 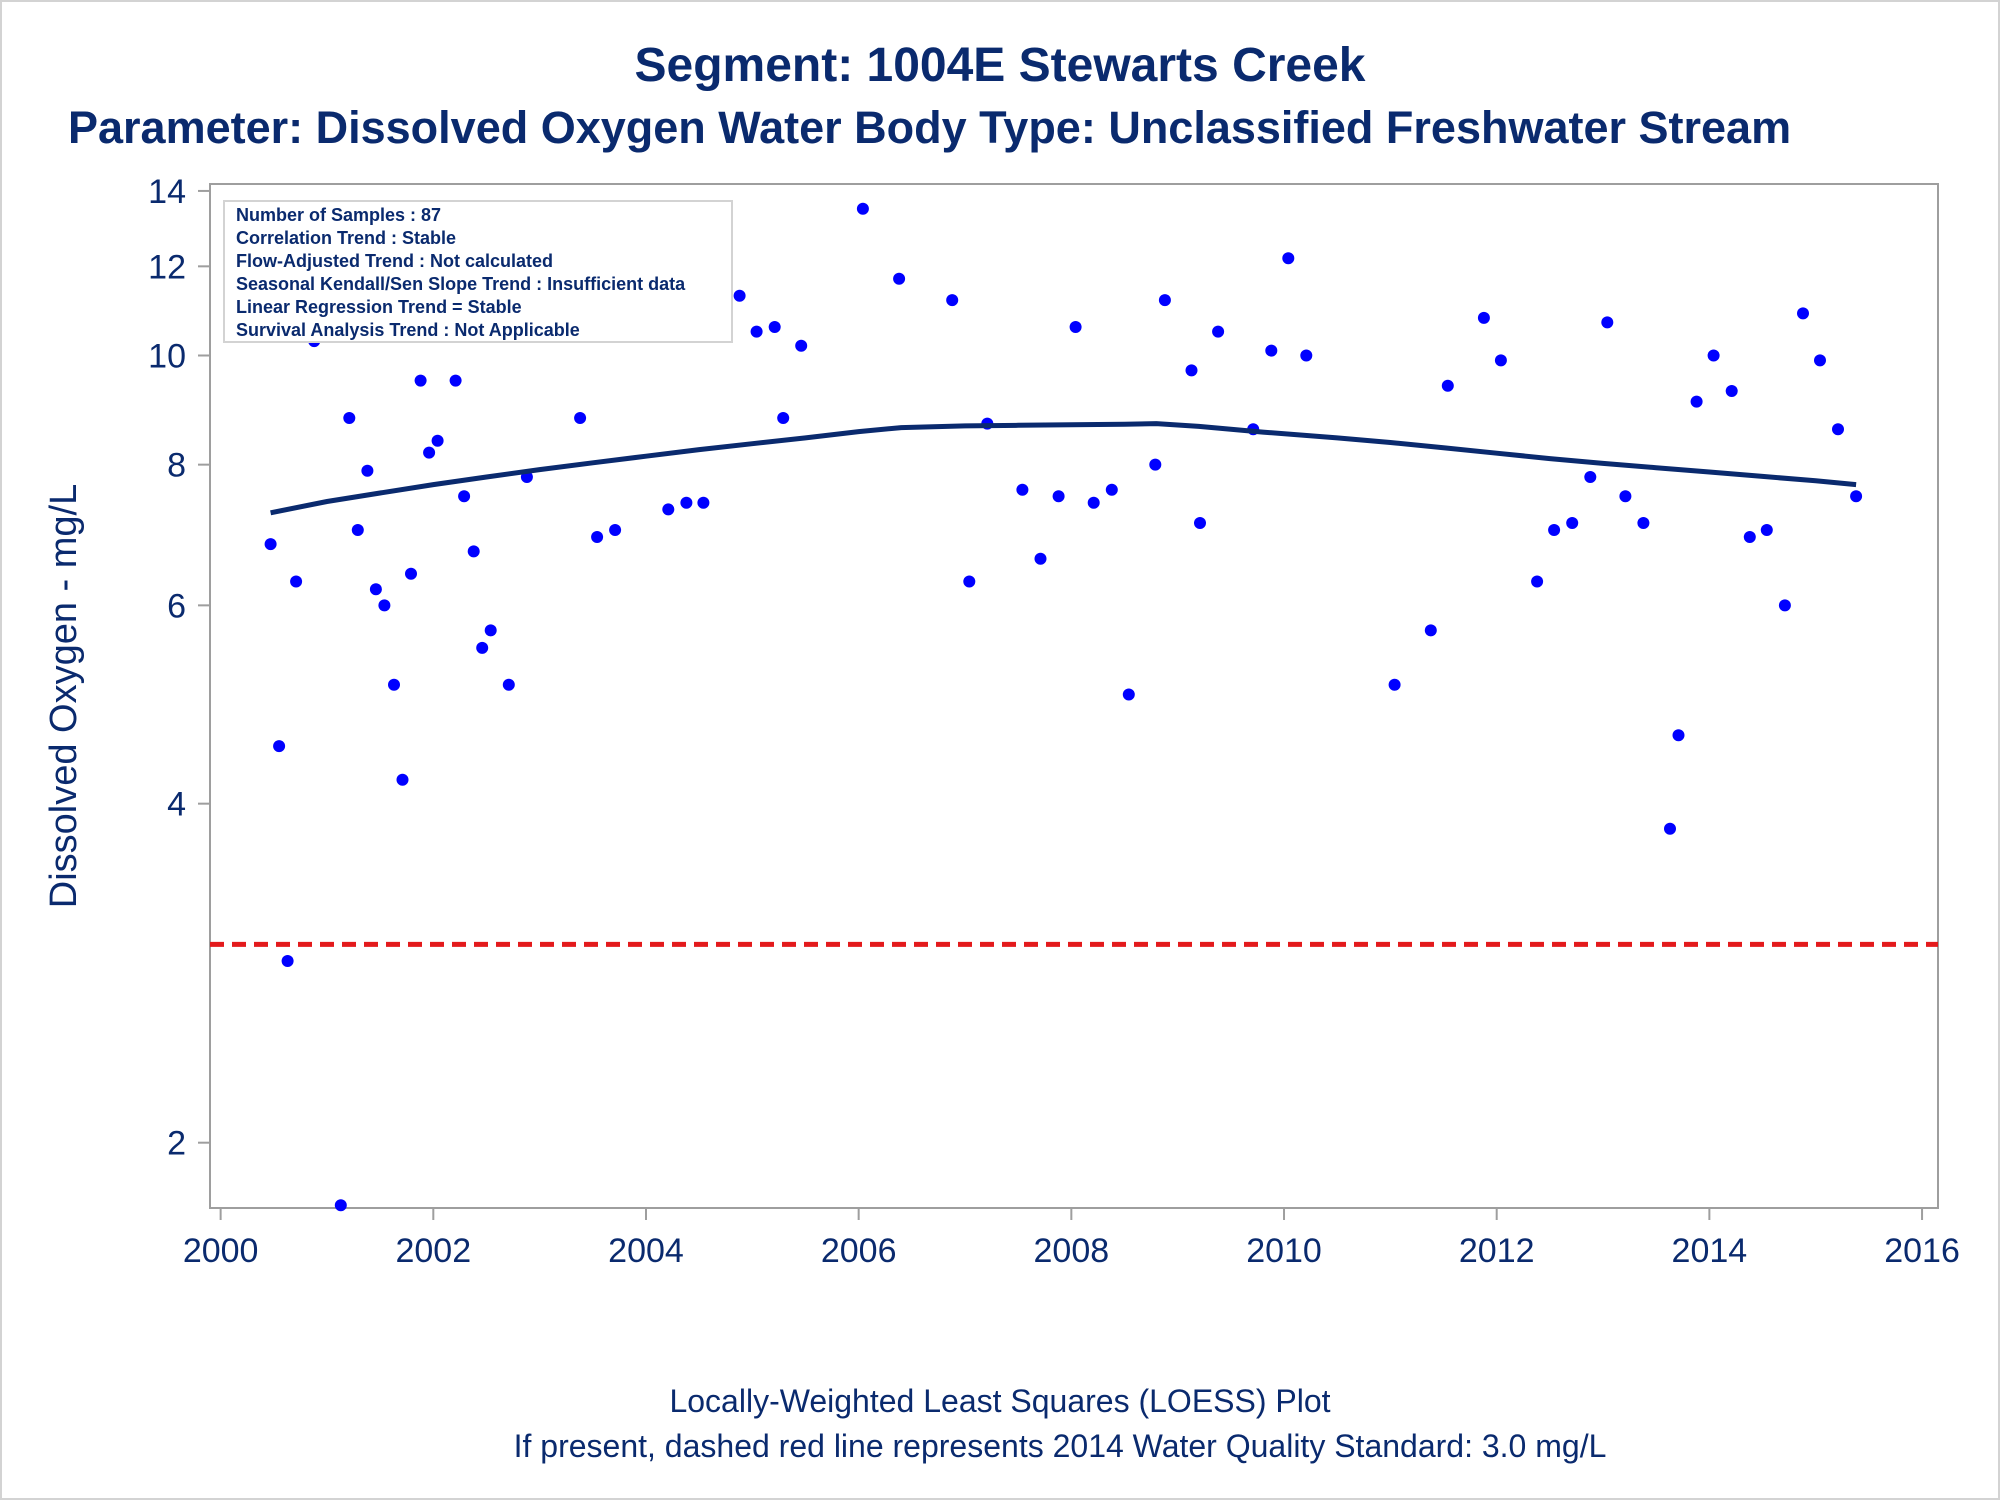 What do you see at coordinates (408, 330) in the screenshot?
I see `info-survival-analysis-trend: Survival Analysis Trend : Not Applicable` at bounding box center [408, 330].